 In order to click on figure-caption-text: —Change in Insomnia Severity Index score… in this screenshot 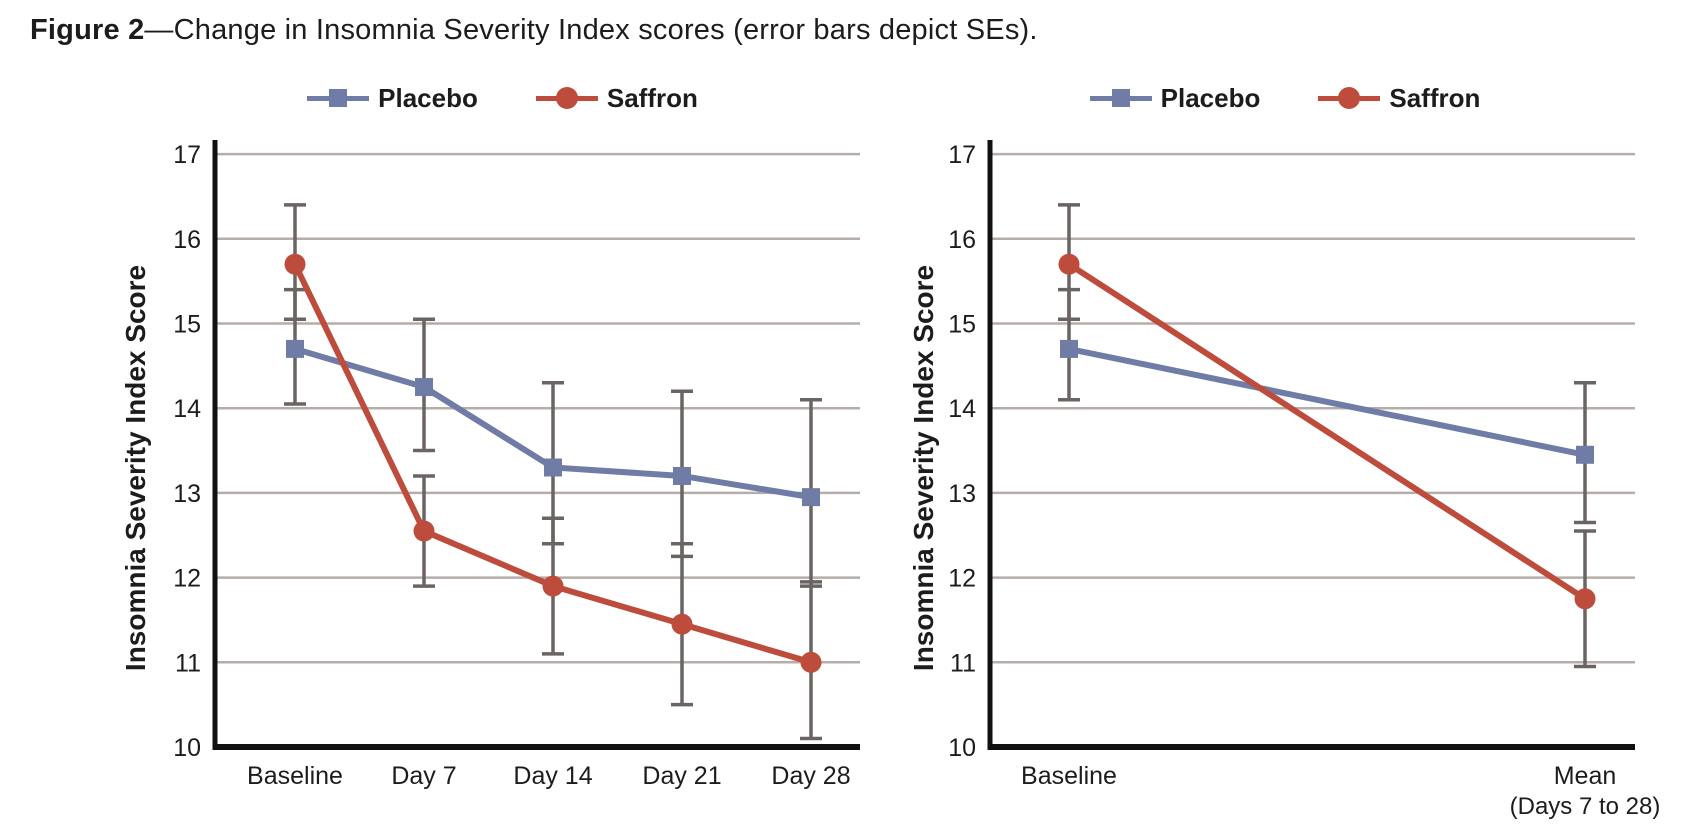, I will do `click(591, 30)`.